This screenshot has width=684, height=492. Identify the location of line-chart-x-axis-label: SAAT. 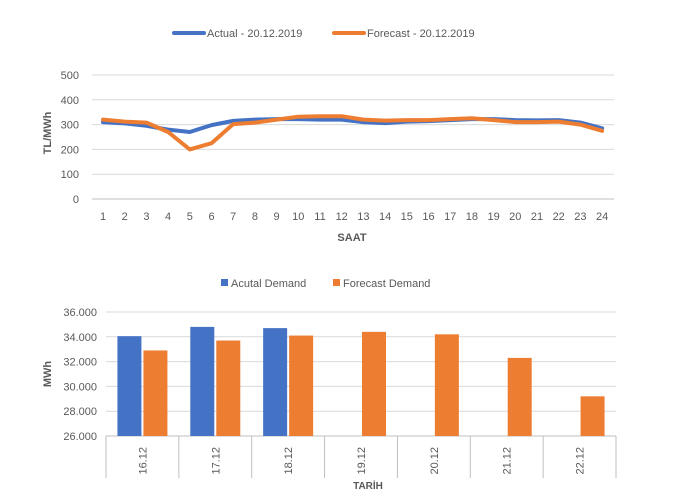
(351, 238).